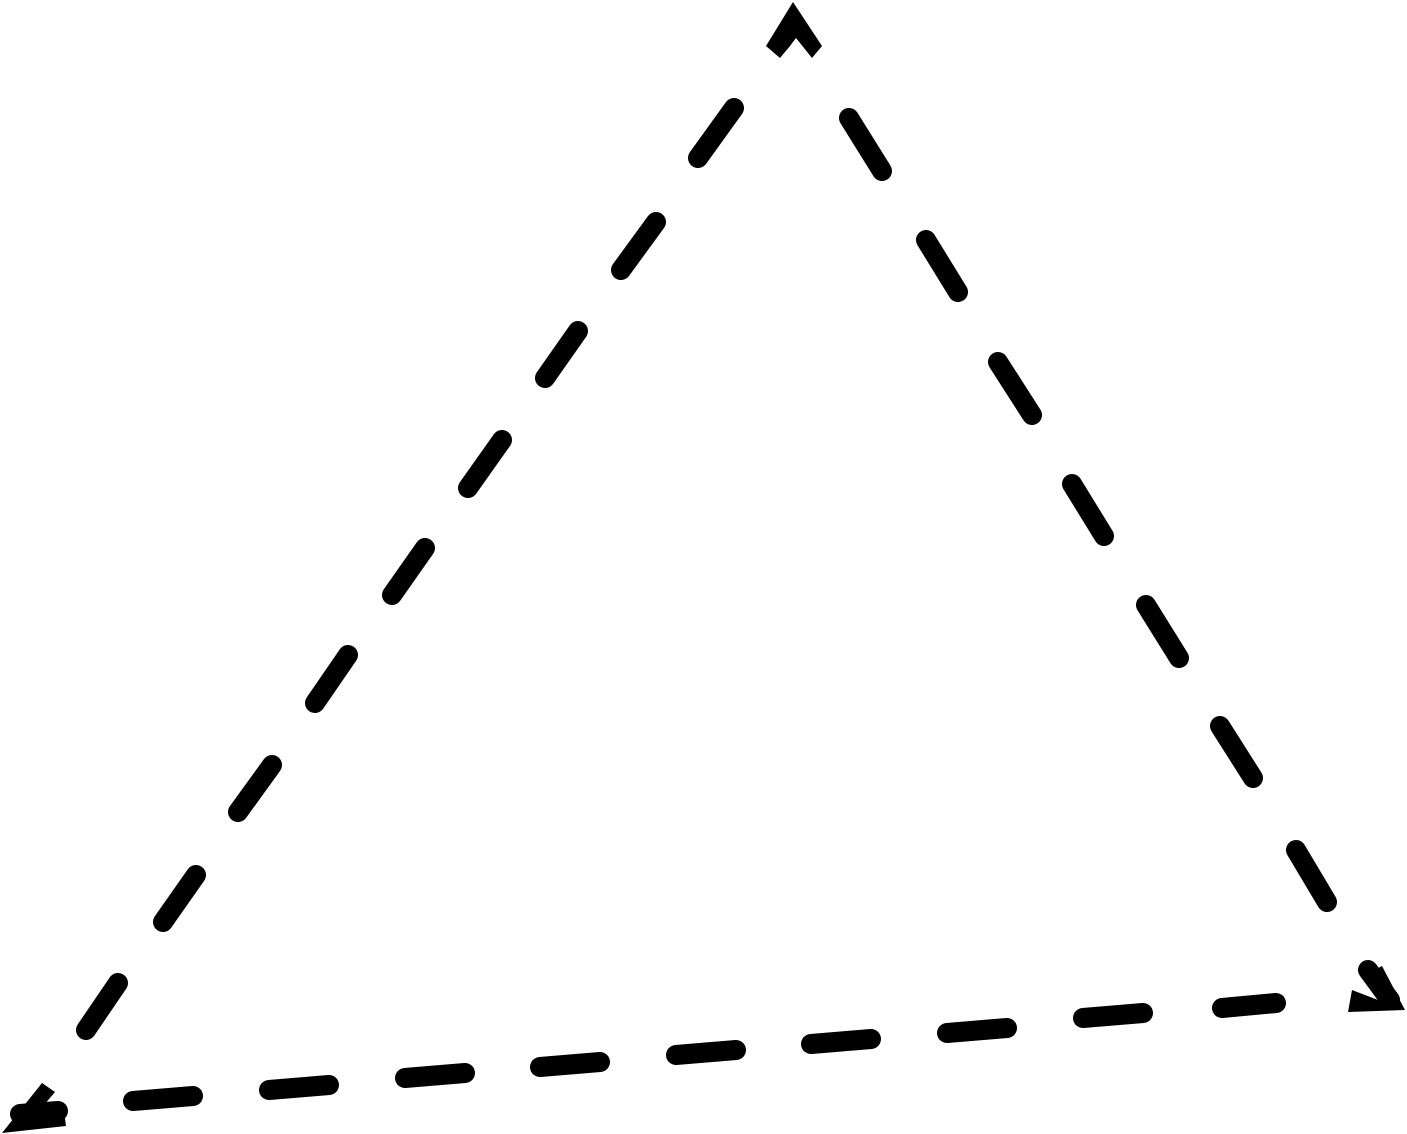  What do you see at coordinates (794, 30) in the screenshot?
I see `top-corner-arrowhead` at bounding box center [794, 30].